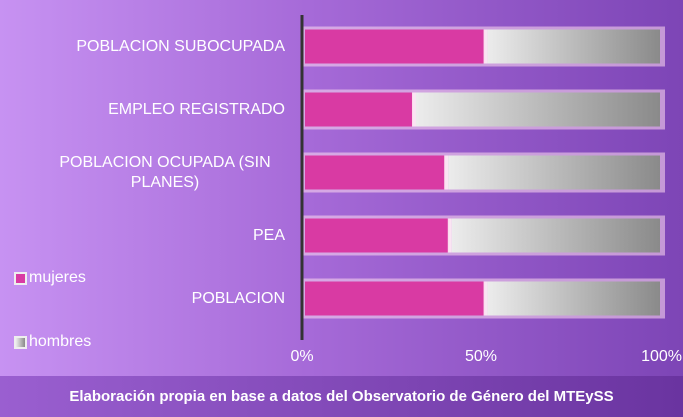  Describe the element at coordinates (160, 299) in the screenshot. I see `y-tick-label: POBLACION` at that location.